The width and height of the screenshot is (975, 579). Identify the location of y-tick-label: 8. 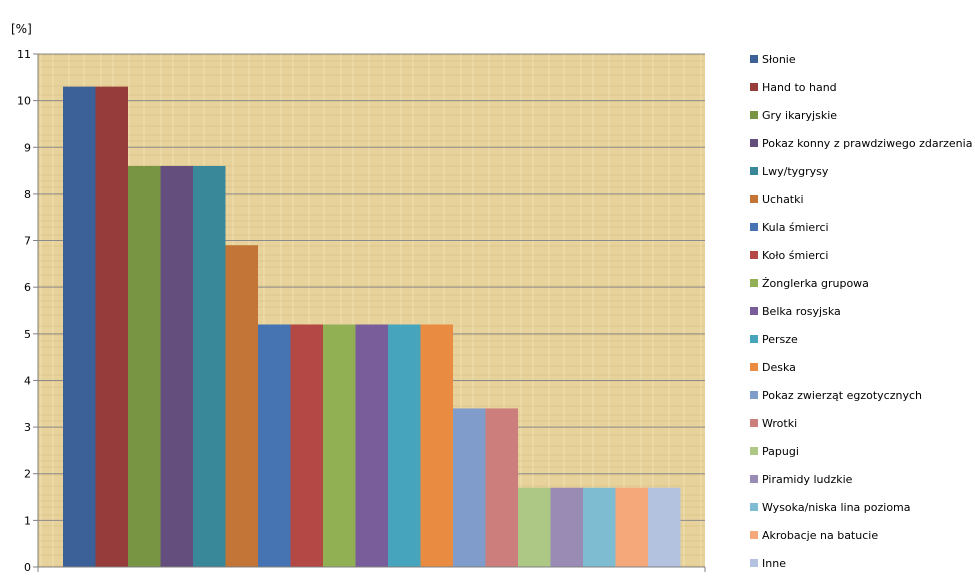
(27, 194).